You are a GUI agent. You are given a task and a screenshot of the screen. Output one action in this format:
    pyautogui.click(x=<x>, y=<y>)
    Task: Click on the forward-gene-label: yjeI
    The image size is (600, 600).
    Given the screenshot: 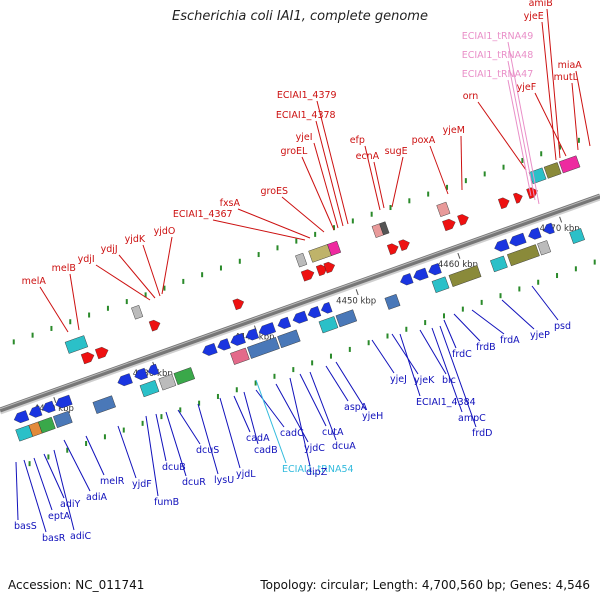 What is the action you would take?
    pyautogui.click(x=304, y=137)
    